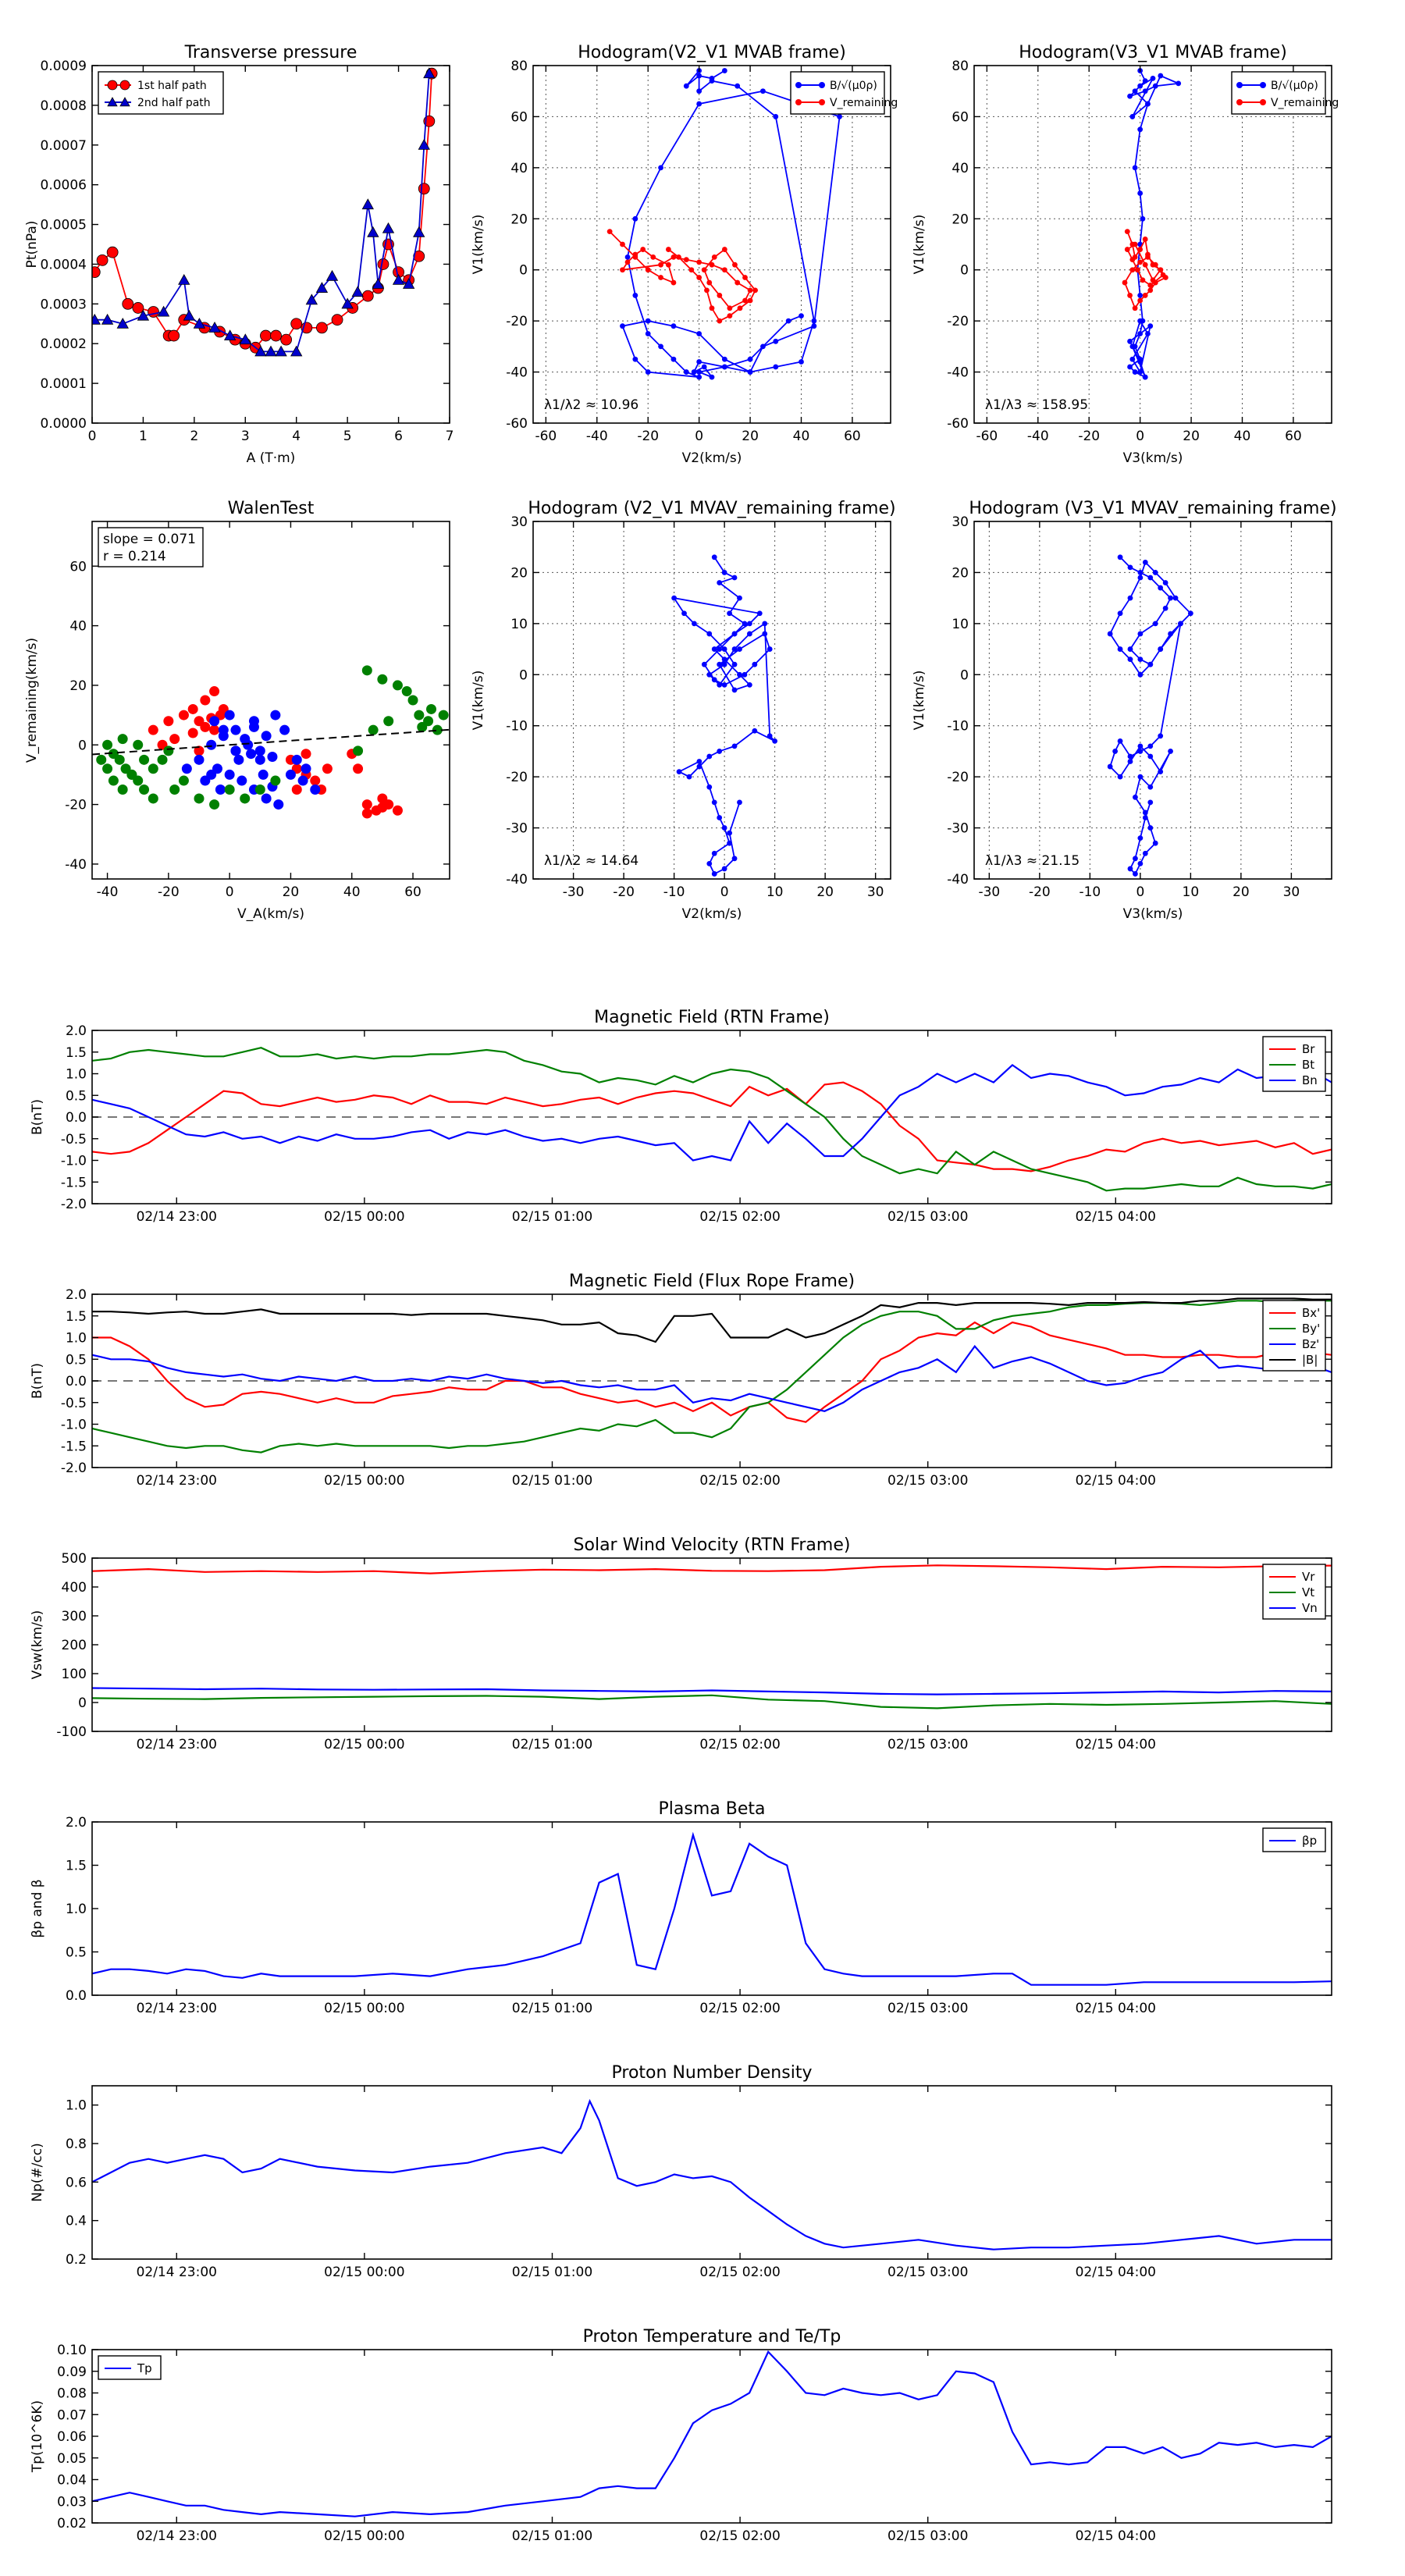 The image size is (1405, 2576). Describe the element at coordinates (398, 436) in the screenshot. I see `x-tick-label: 6` at that location.